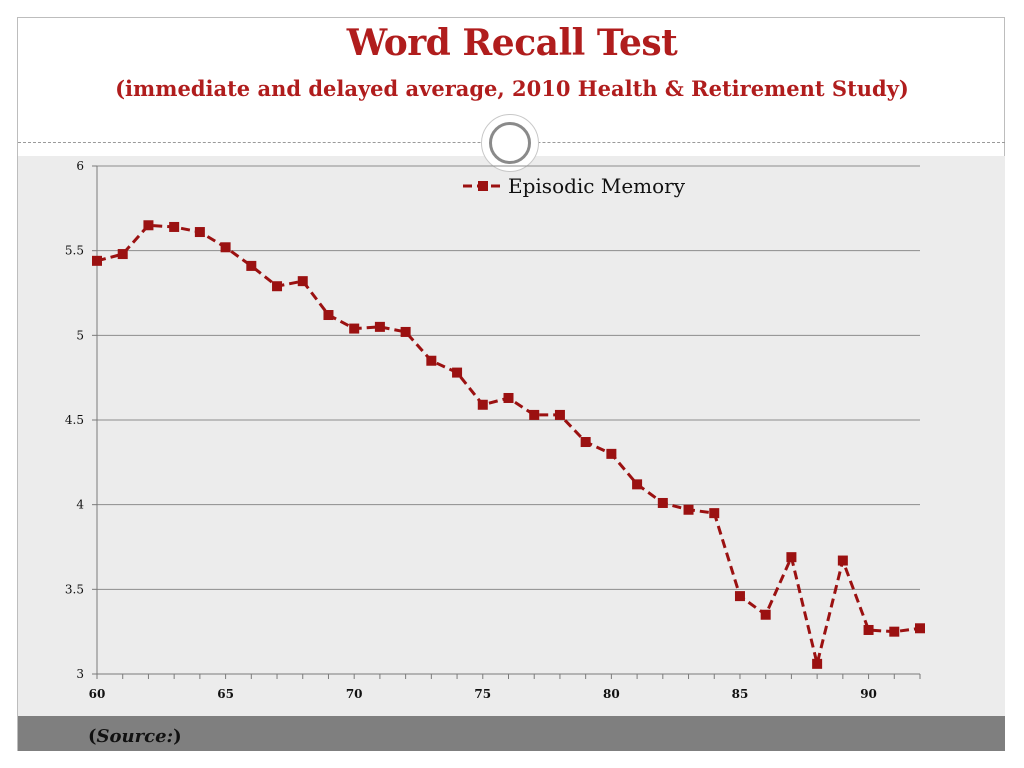 The image size is (1024, 768). I want to click on footer-bar, so click(511, 733).